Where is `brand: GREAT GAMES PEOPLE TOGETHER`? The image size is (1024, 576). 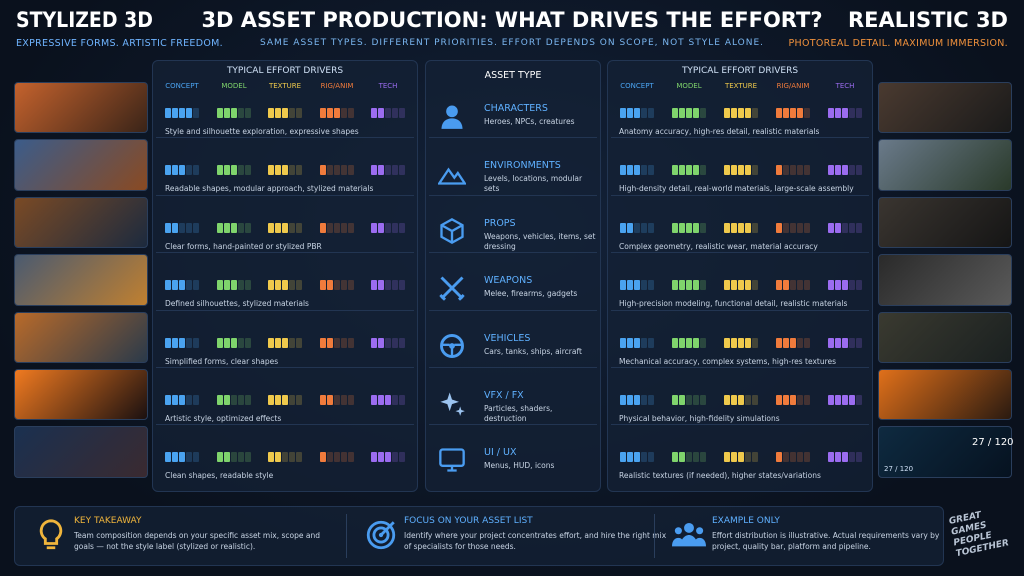 brand: GREAT GAMES PEOPLE TOGETHER is located at coordinates (979, 535).